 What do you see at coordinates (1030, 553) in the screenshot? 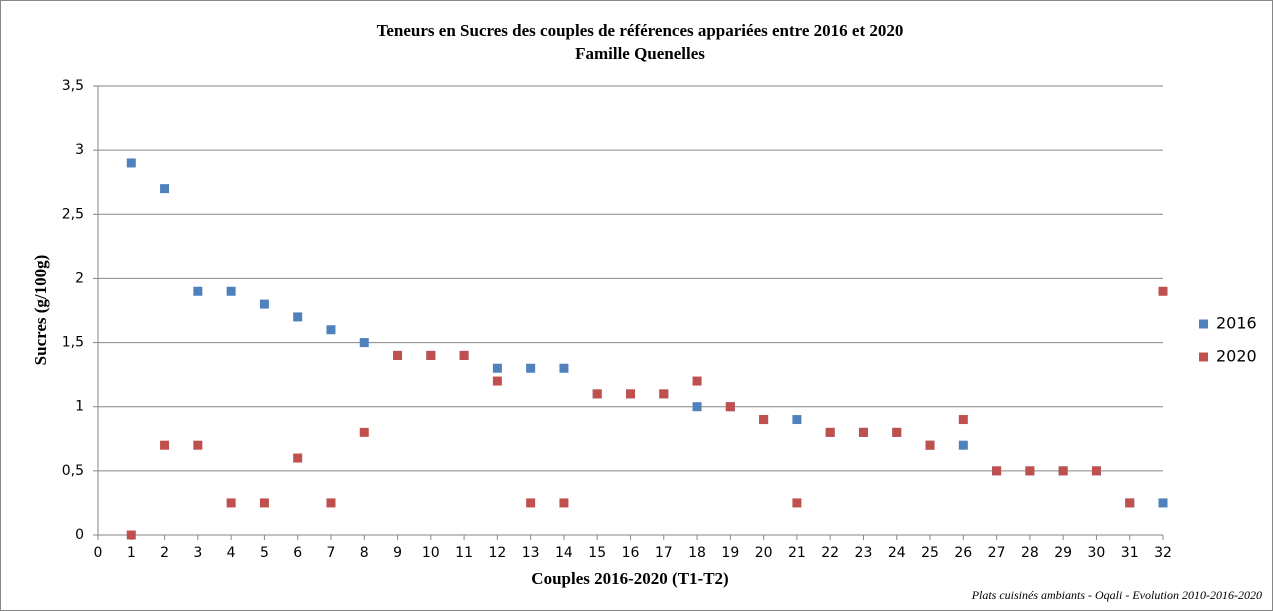
I see `x-tick-label: 28` at bounding box center [1030, 553].